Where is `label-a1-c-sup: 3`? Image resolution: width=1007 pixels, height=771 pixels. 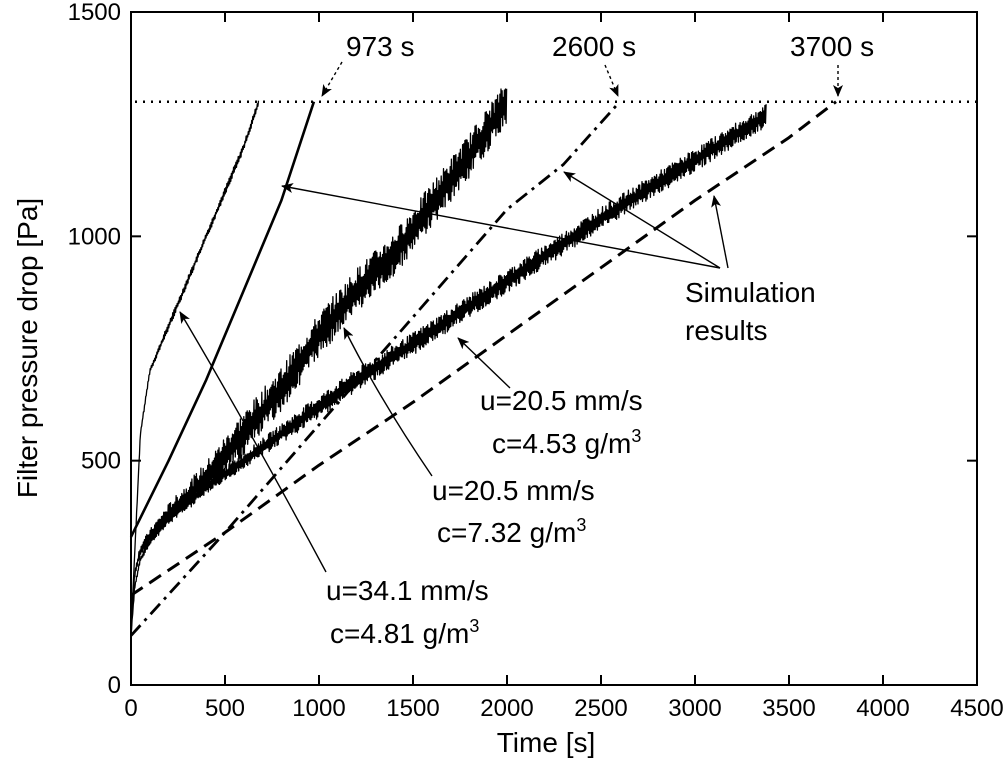
label-a1-c-sup: 3 is located at coordinates (636, 436).